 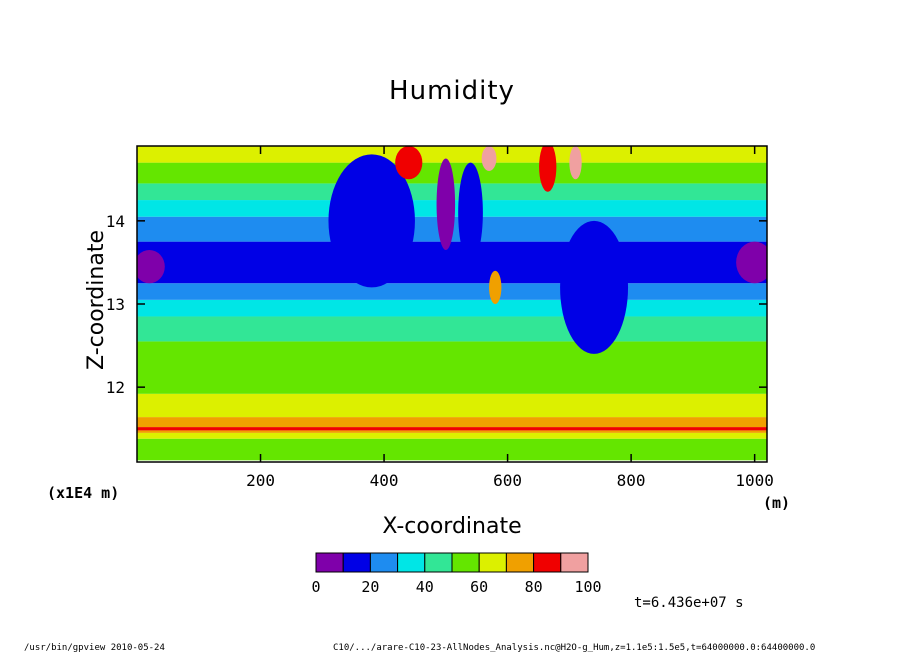 What do you see at coordinates (260, 480) in the screenshot?
I see `x-tick-label: 200` at bounding box center [260, 480].